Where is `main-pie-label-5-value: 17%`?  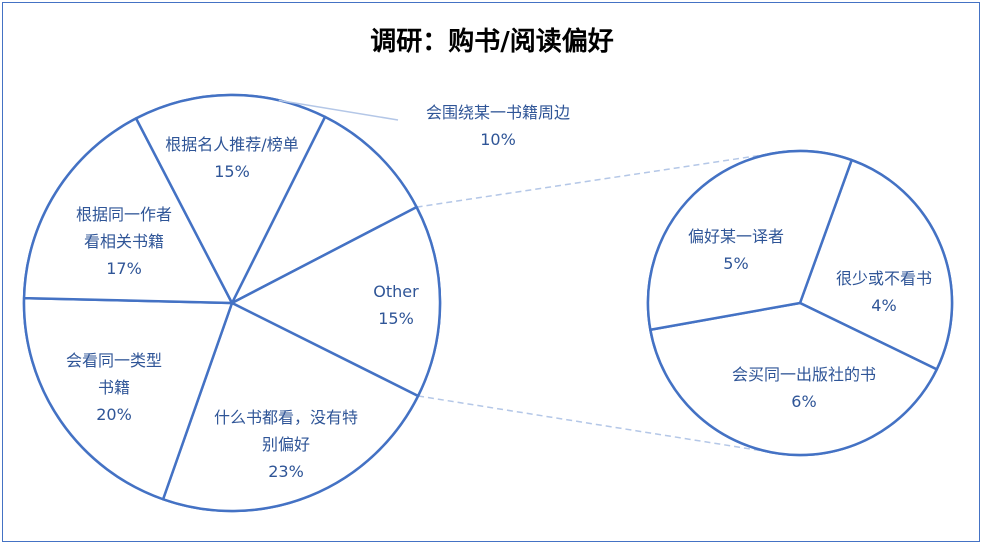
main-pie-label-5-value: 17% is located at coordinates (124, 268).